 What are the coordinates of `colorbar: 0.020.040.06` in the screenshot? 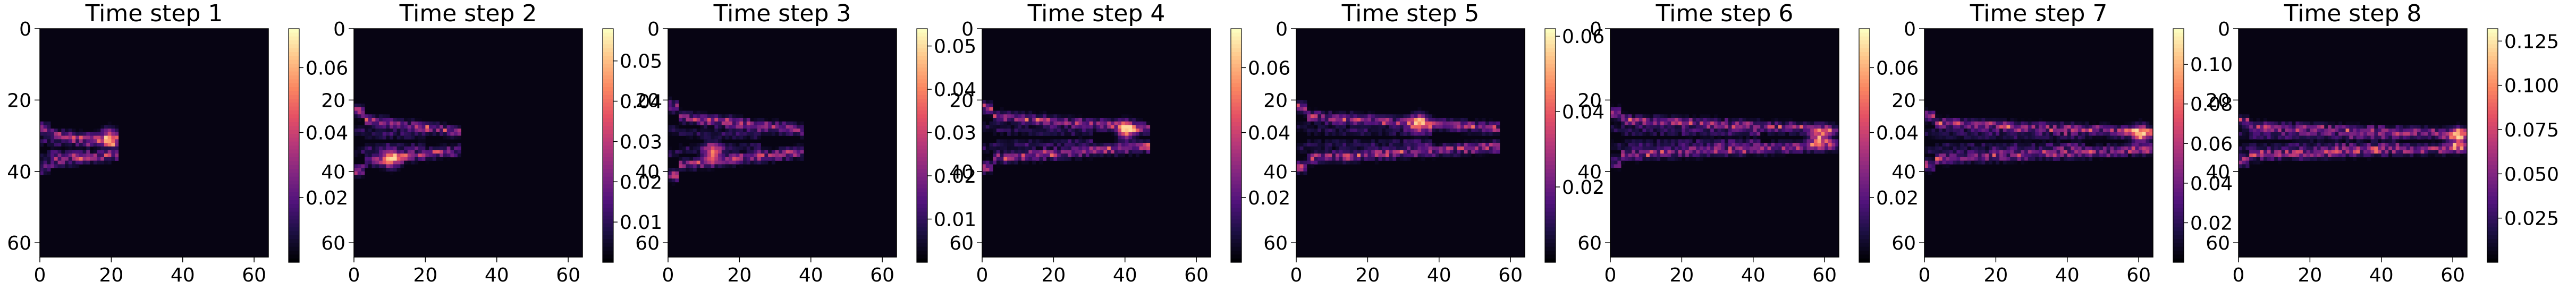 It's located at (1574, 145).